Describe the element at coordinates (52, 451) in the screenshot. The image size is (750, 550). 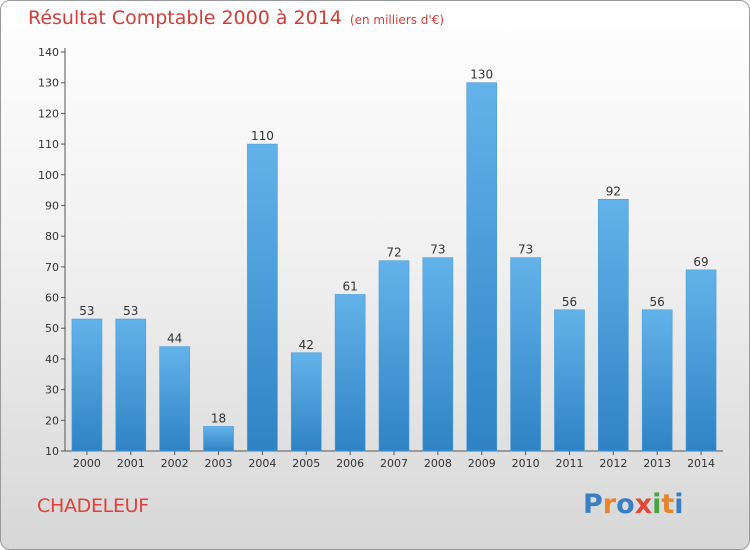
I see `y-tick-label: 10` at that location.